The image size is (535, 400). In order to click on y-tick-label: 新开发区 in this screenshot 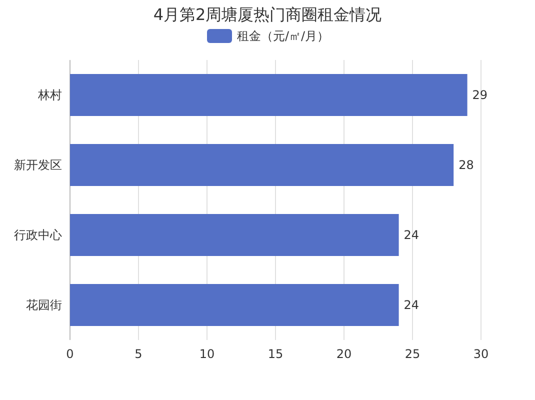, I will do `click(38, 165)`.